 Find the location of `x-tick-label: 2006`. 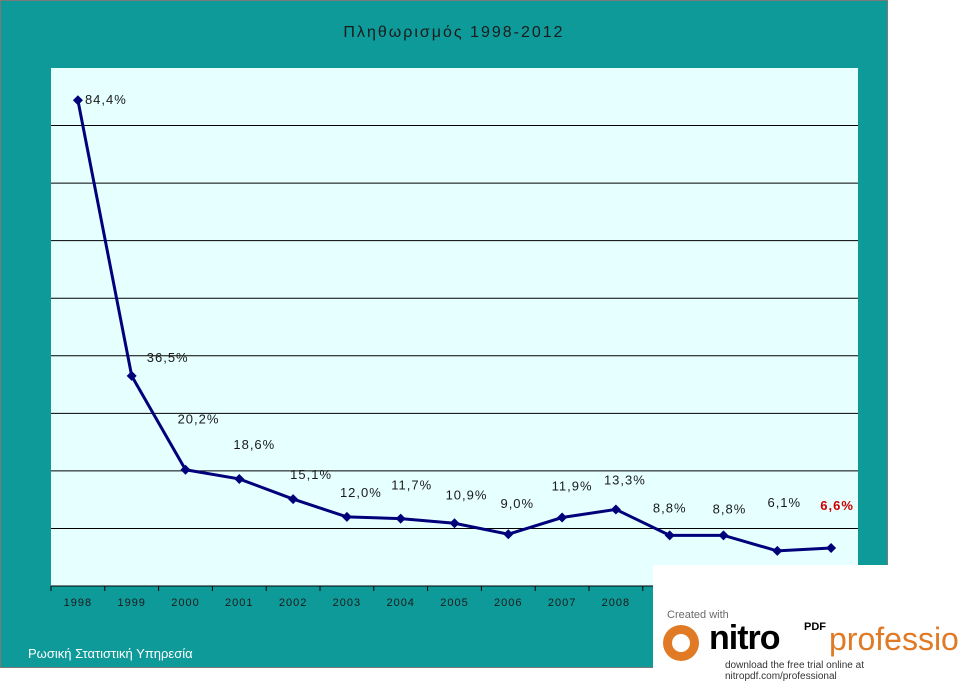

x-tick-label: 2006 is located at coordinates (508, 603).